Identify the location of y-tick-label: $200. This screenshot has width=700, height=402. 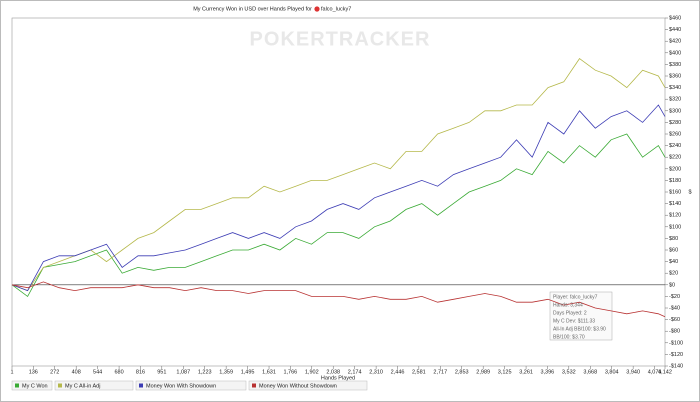
(675, 169).